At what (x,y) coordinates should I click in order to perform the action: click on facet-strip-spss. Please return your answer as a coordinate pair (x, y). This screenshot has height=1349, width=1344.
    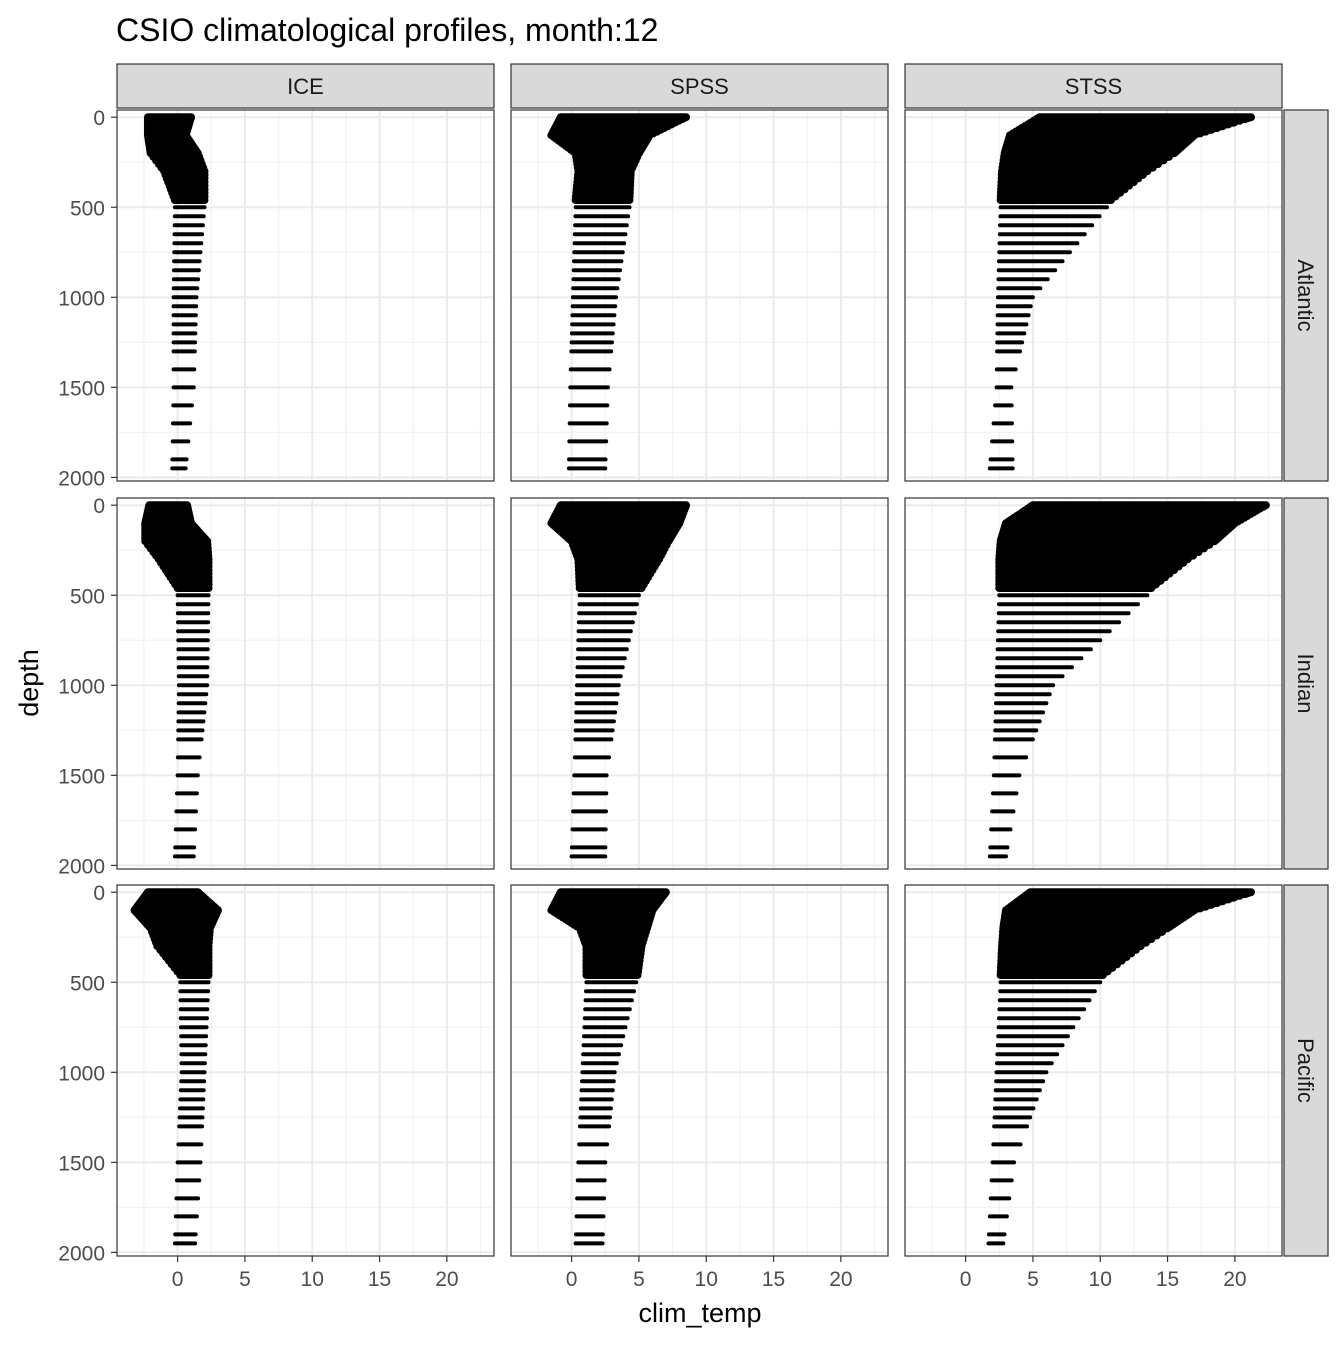
    Looking at the image, I should click on (699, 86).